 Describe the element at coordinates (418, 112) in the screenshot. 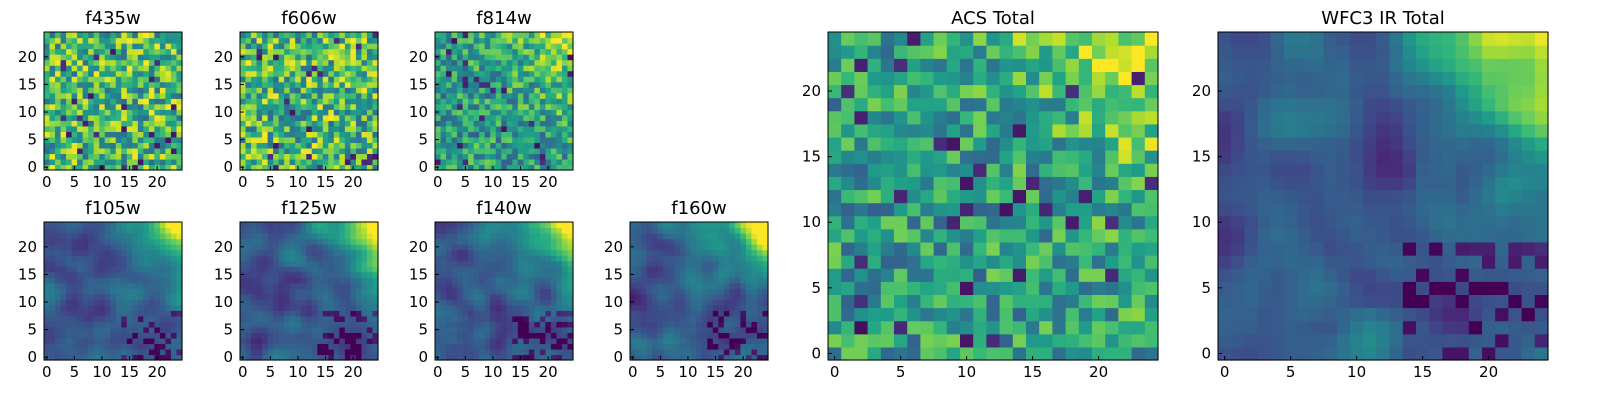

I see `y-tick-label: 10` at that location.